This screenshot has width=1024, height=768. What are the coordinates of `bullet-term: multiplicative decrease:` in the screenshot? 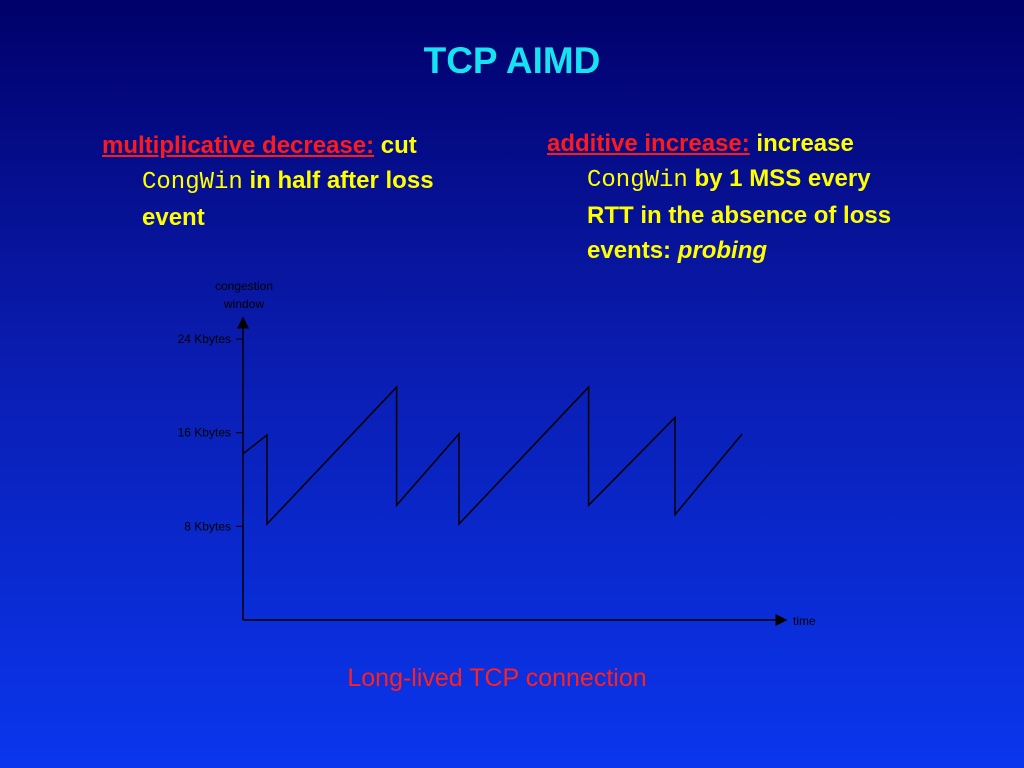 It's located at (238, 145).